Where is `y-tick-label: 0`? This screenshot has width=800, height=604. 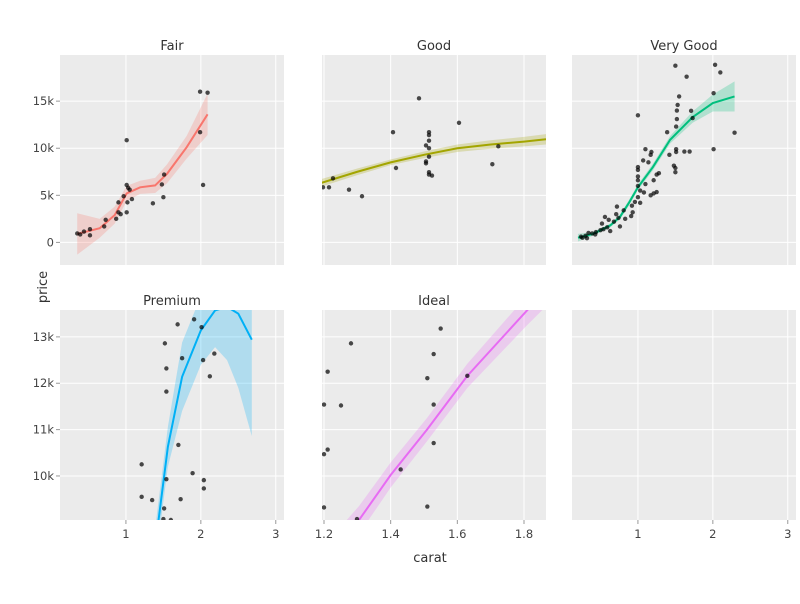
y-tick-label: 0 is located at coordinates (50, 242).